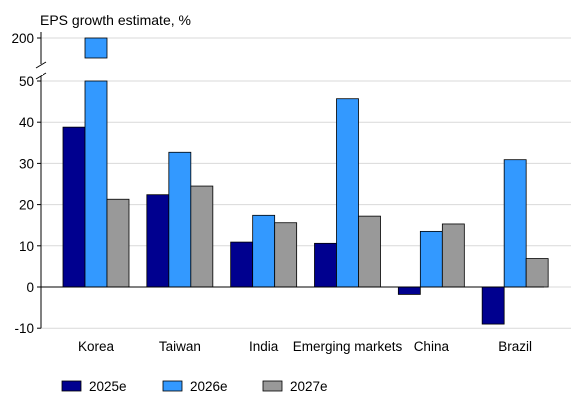  What do you see at coordinates (180, 346) in the screenshot?
I see `x-tick-label: Taiwan` at bounding box center [180, 346].